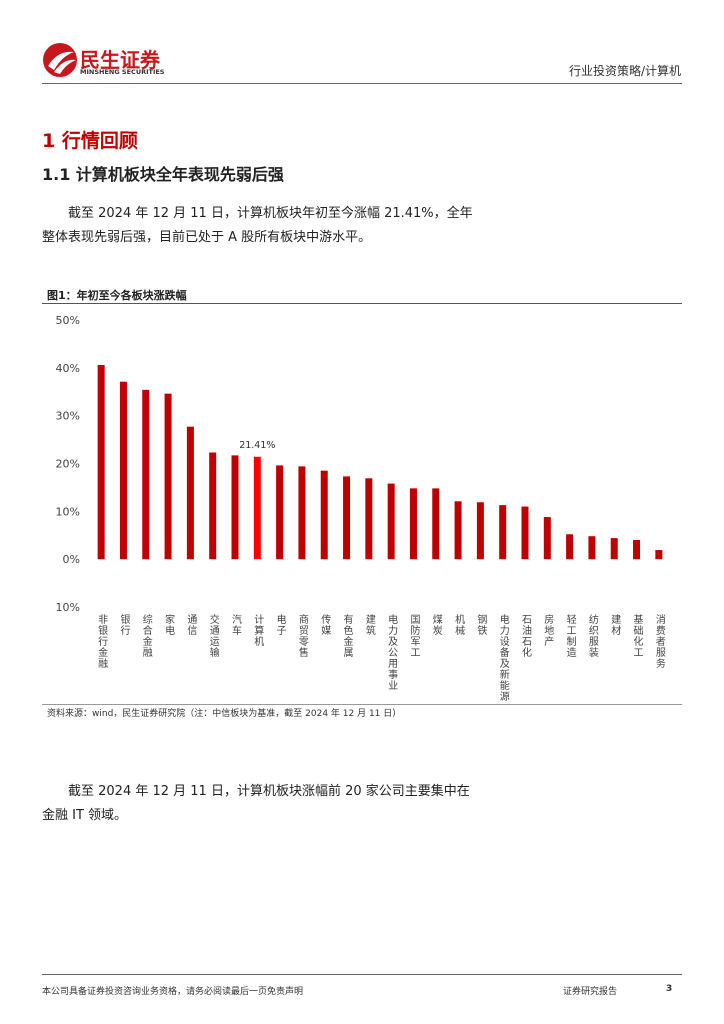 Image resolution: width=724 pixels, height=1024 pixels. I want to click on logo-cn: 民生证券, so click(120, 60).